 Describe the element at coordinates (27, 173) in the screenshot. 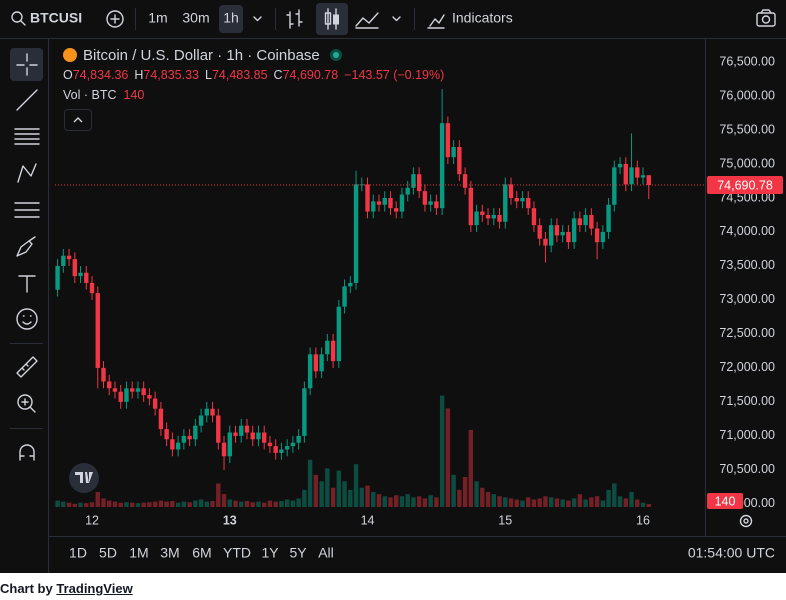

I see `pattern-tool` at that location.